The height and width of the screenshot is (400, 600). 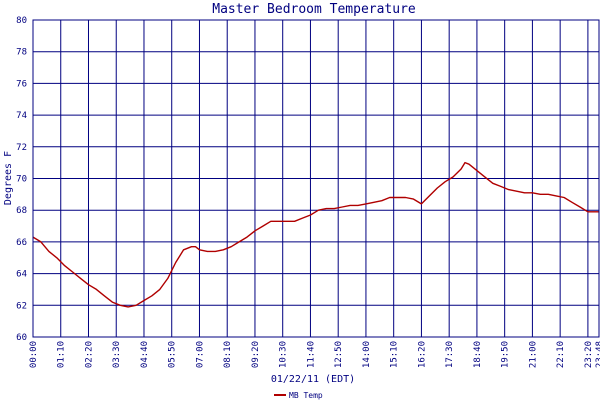 I want to click on x-tick-label: 09:20, so click(x=256, y=354).